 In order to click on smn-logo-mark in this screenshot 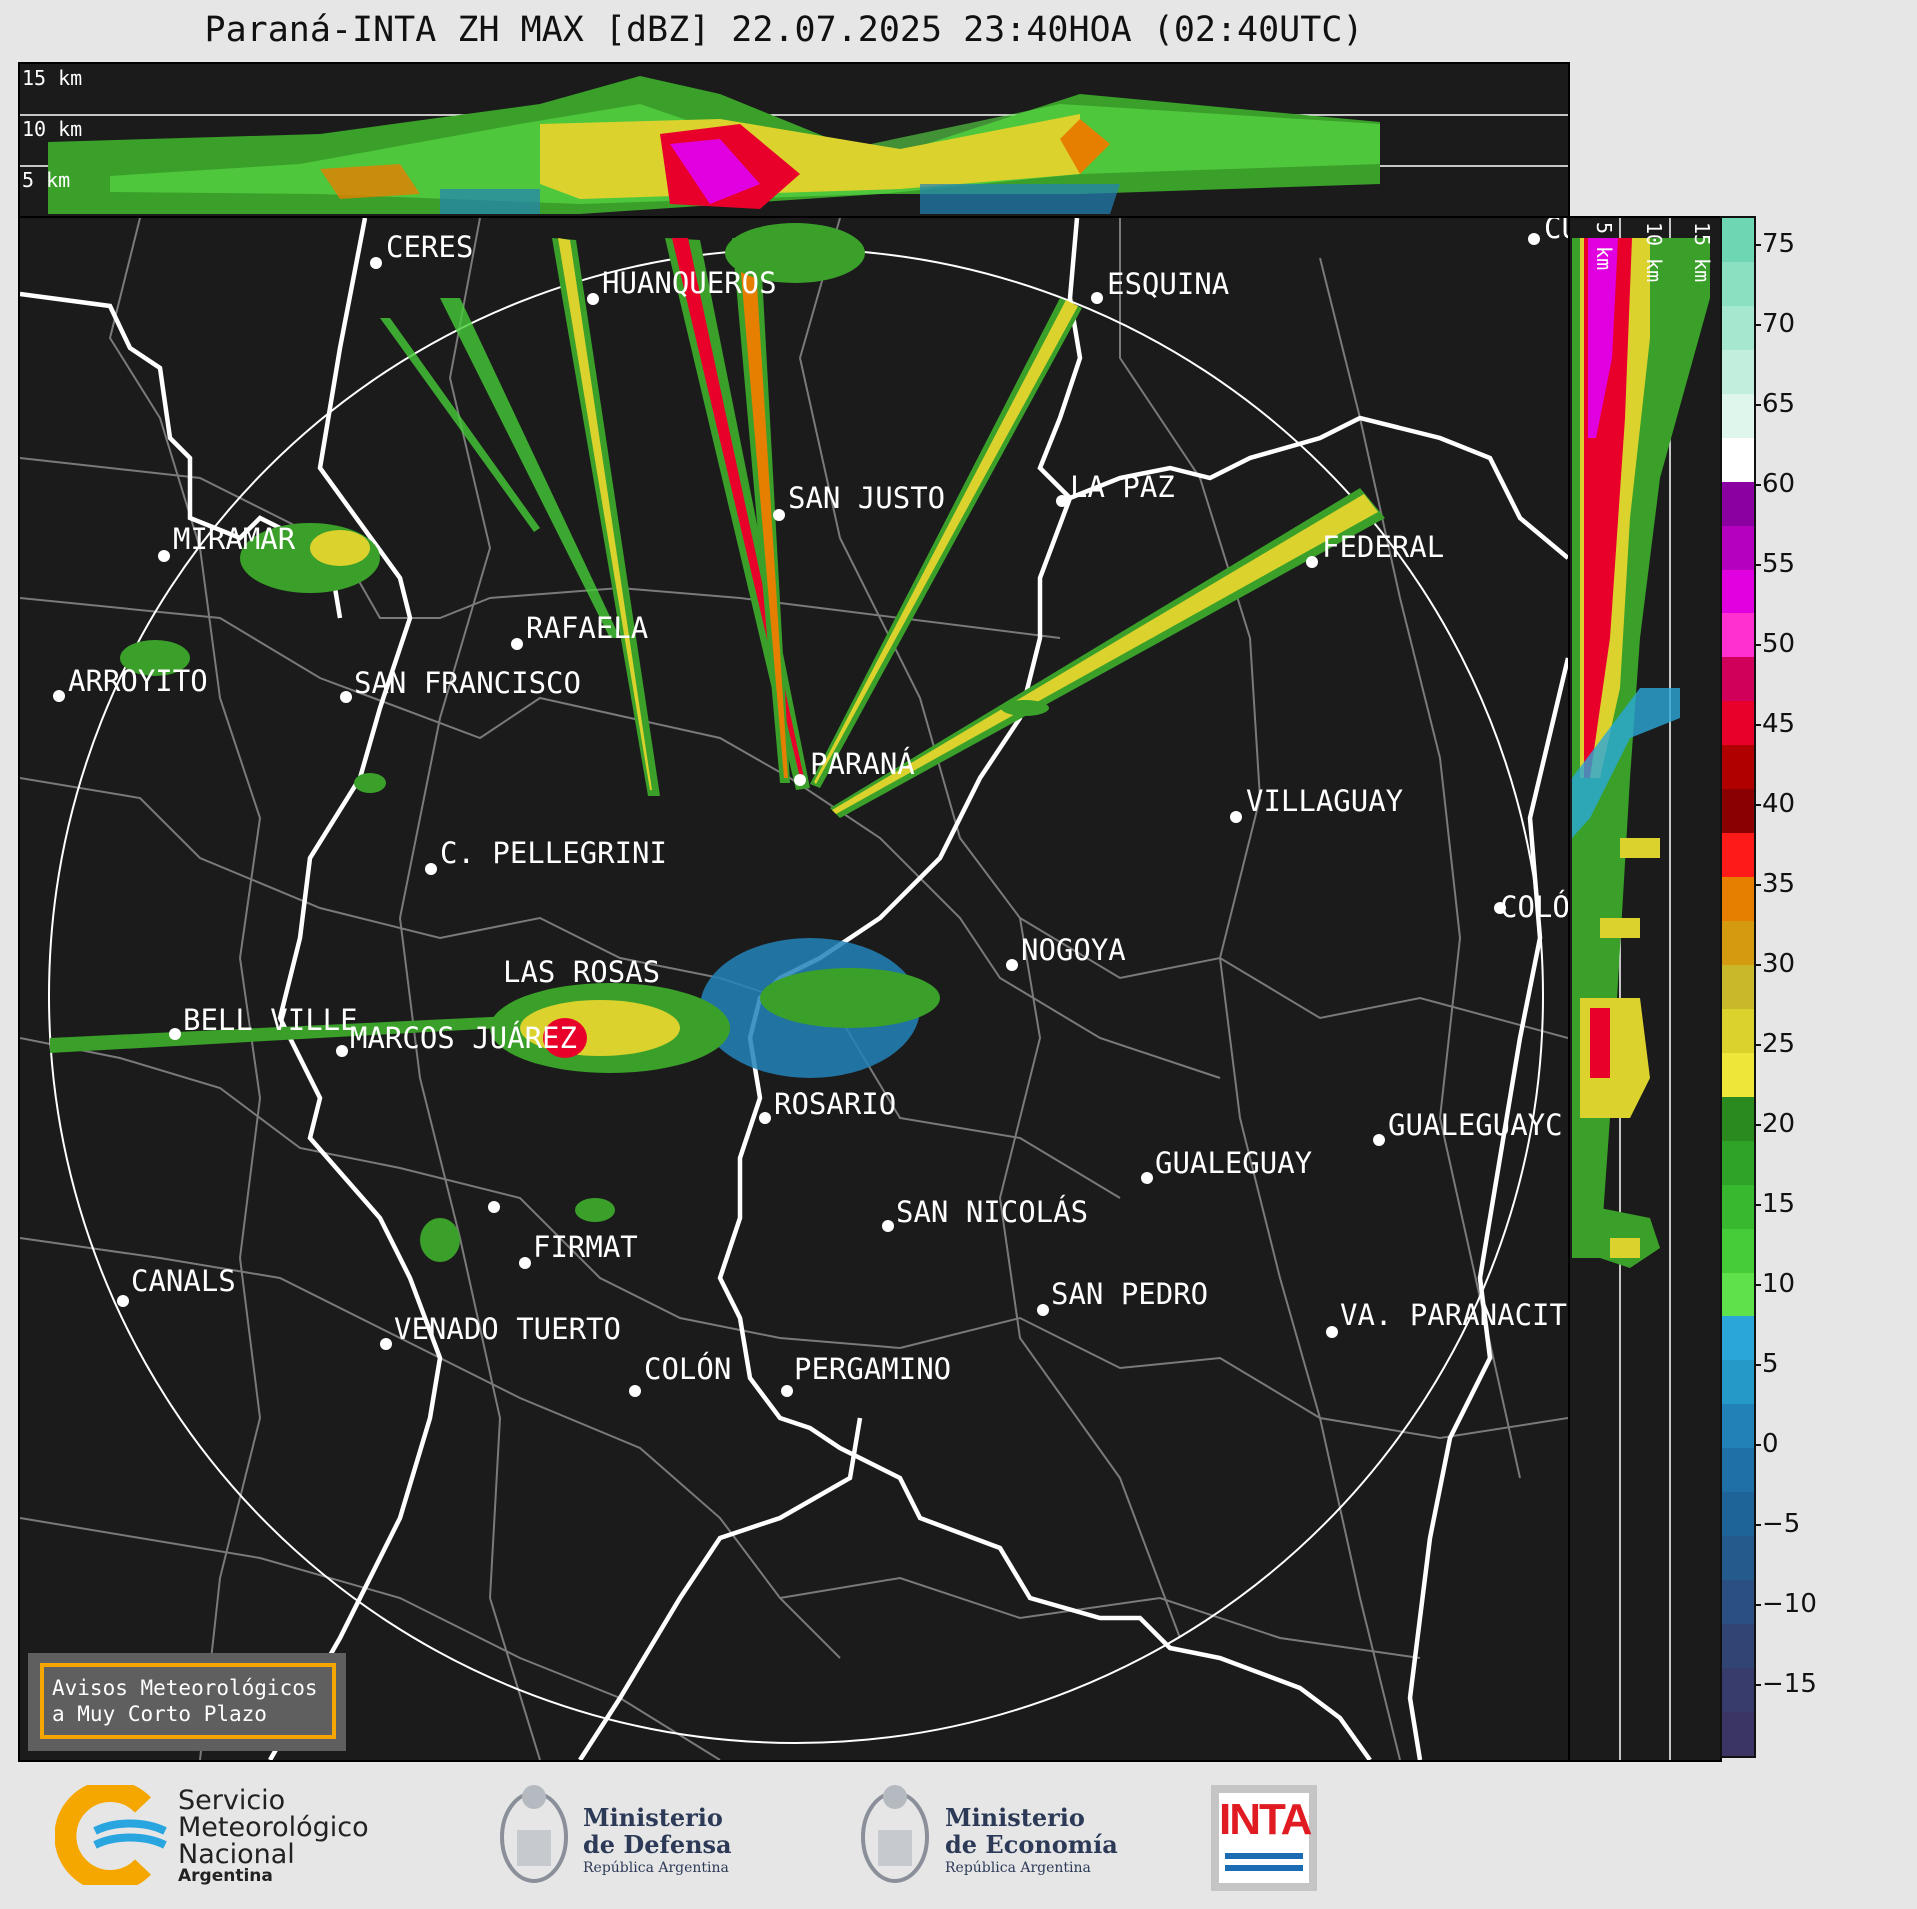, I will do `click(110, 1836)`.